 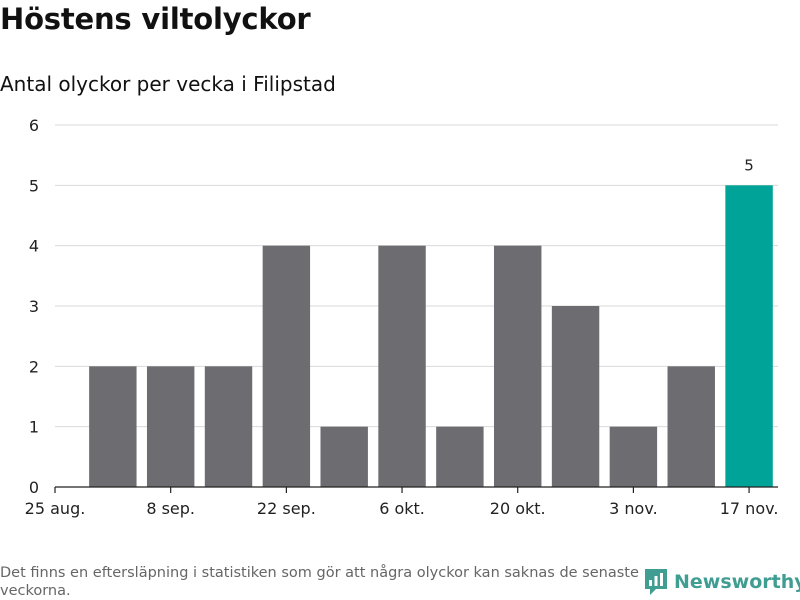 I want to click on bar-6-okt, so click(x=402, y=366).